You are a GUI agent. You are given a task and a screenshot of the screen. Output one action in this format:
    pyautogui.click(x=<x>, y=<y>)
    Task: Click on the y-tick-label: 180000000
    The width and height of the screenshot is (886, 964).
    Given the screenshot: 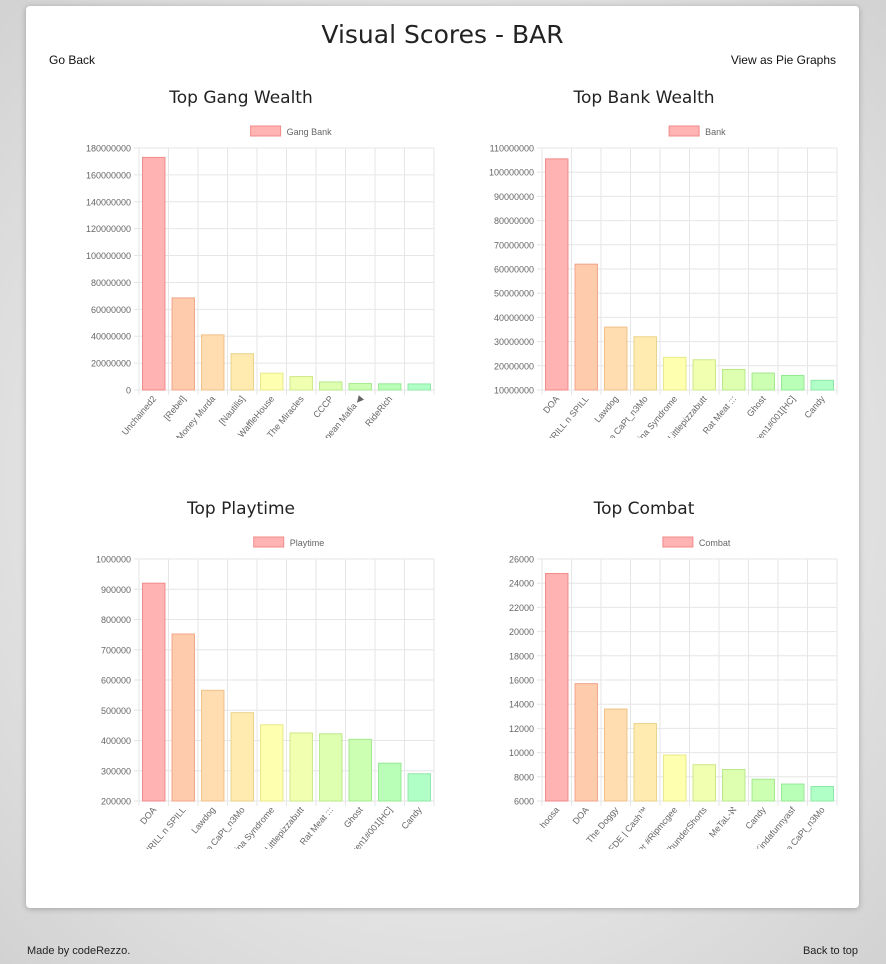 What is the action you would take?
    pyautogui.click(x=108, y=149)
    